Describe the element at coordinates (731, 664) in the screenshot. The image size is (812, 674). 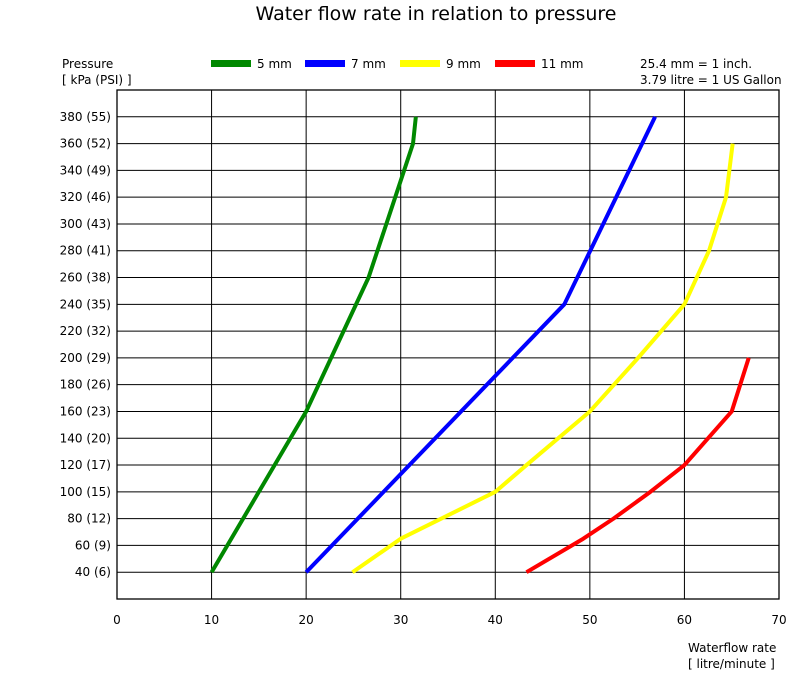
I see `x-axis-unit: [ litre/minute ]` at that location.